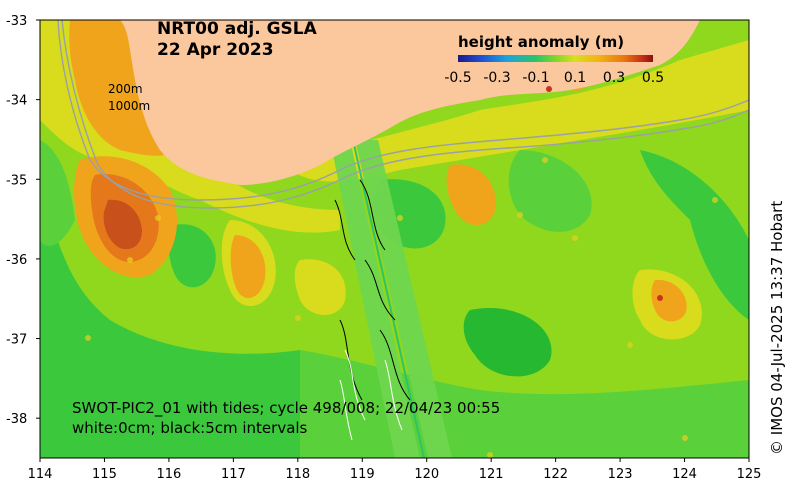 The height and width of the screenshot is (492, 791). I want to click on imos-credit: © IMOS 04-Jul-2025 13:37 Hobart, so click(777, 328).